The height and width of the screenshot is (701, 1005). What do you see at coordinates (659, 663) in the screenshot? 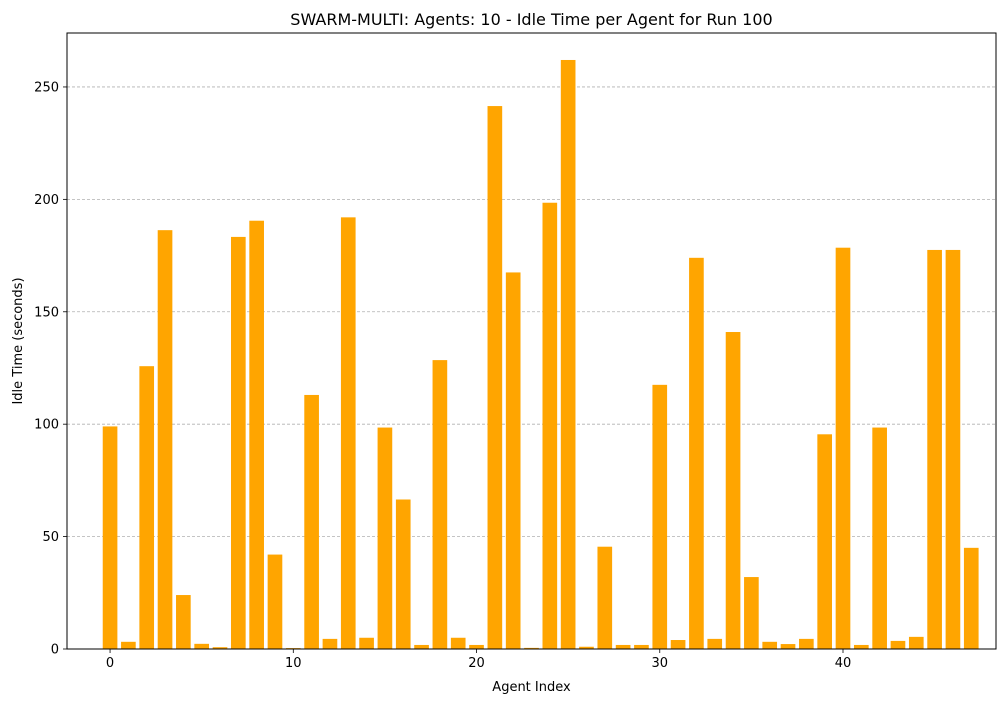
I see `x-tick-label: 30` at bounding box center [659, 663].